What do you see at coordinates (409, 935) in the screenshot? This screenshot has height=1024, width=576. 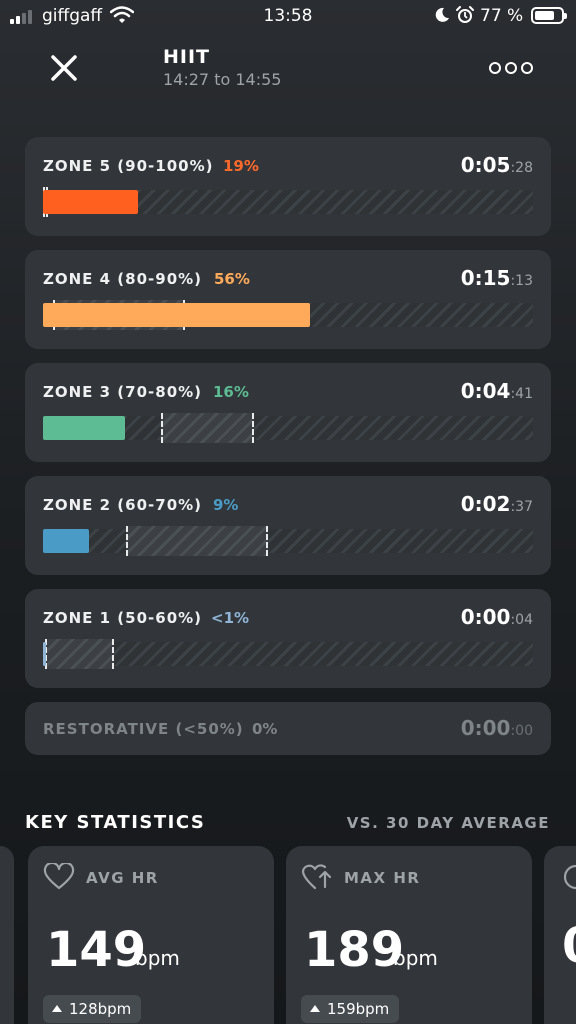 I see `max-hr-card: MAX HR 189 bpm 159bpm` at bounding box center [409, 935].